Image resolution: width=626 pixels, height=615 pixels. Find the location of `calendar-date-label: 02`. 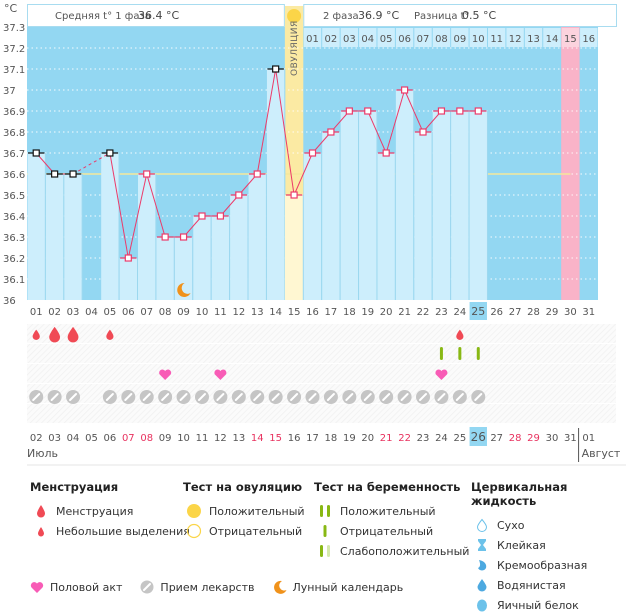

calendar-date-label: 02 is located at coordinates (36, 438).